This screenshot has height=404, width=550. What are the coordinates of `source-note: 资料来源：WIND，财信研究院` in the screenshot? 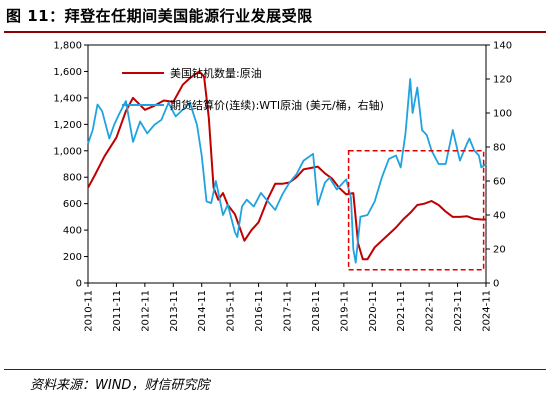 It's located at (120, 385).